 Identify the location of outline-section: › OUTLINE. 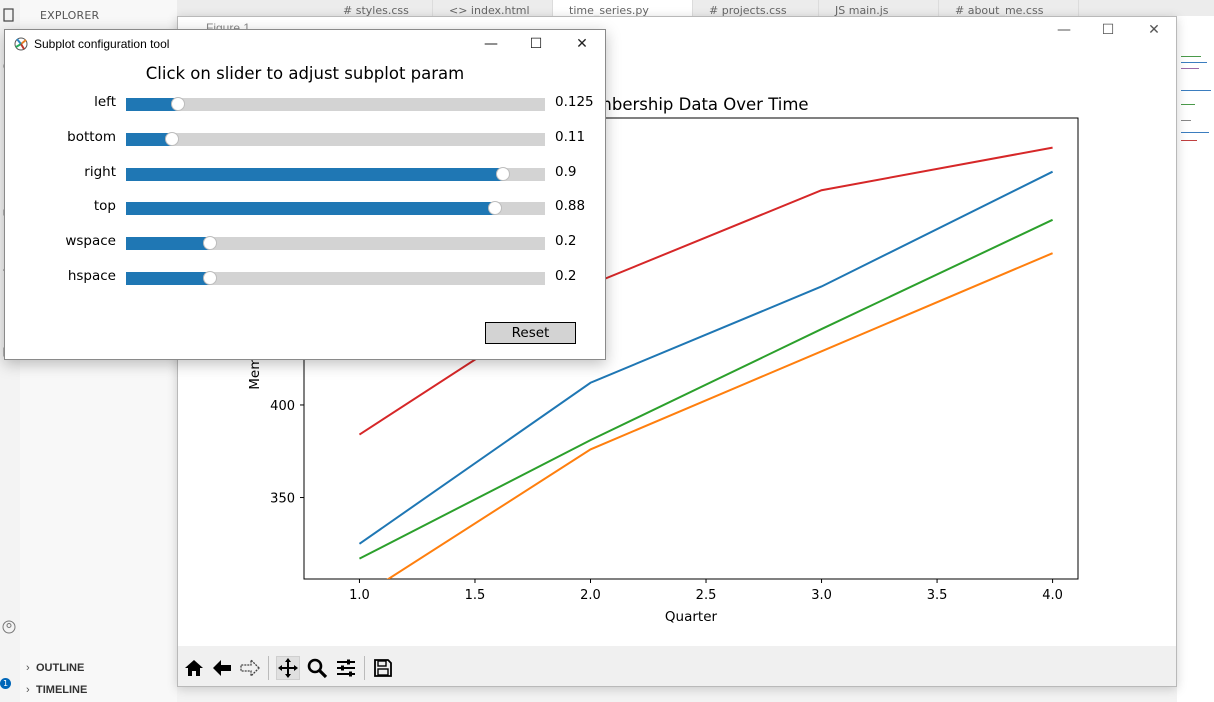
(55, 668).